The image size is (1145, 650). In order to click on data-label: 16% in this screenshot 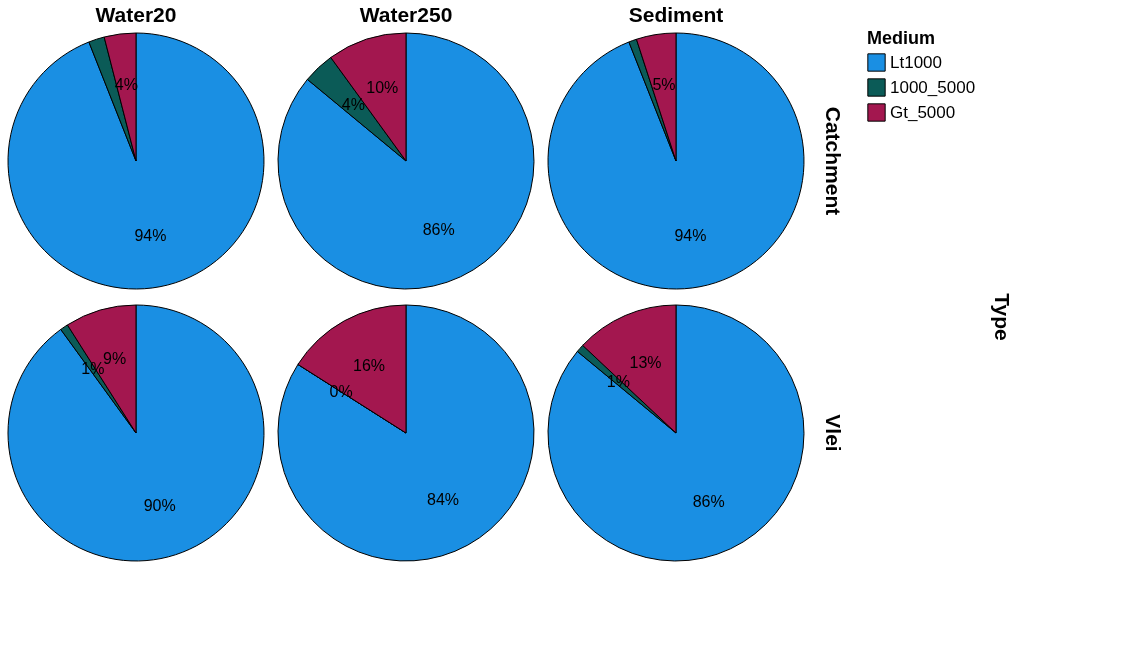, I will do `click(369, 365)`.